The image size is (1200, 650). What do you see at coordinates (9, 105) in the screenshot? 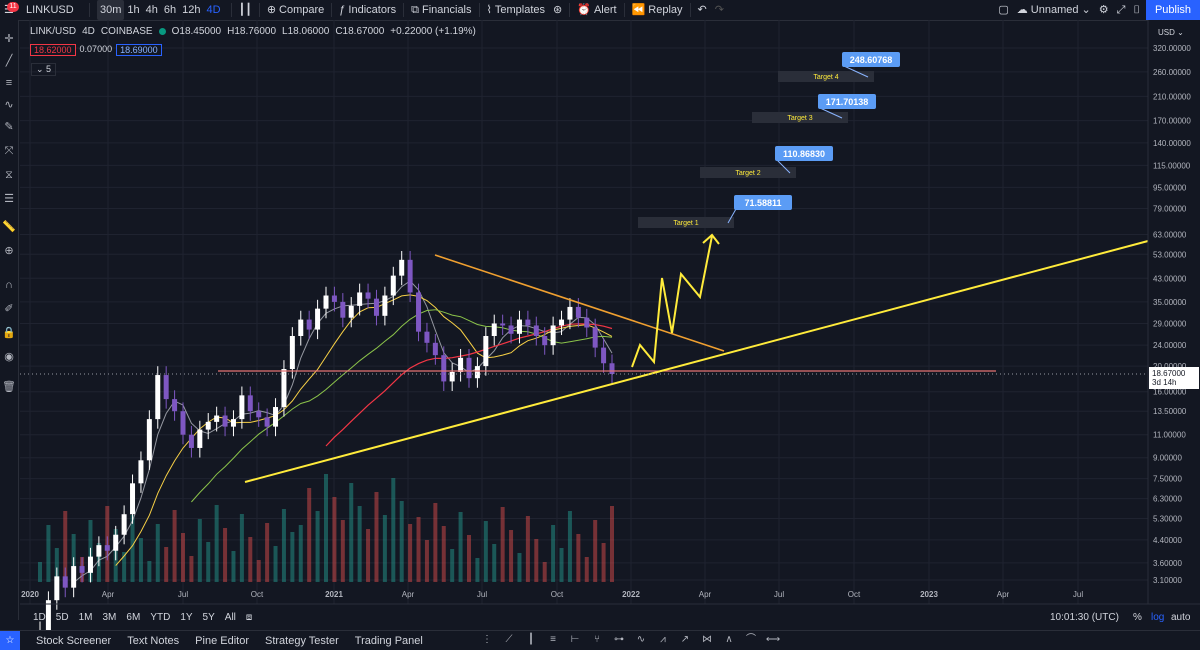
I see `pattern-icon: ∿` at bounding box center [9, 105].